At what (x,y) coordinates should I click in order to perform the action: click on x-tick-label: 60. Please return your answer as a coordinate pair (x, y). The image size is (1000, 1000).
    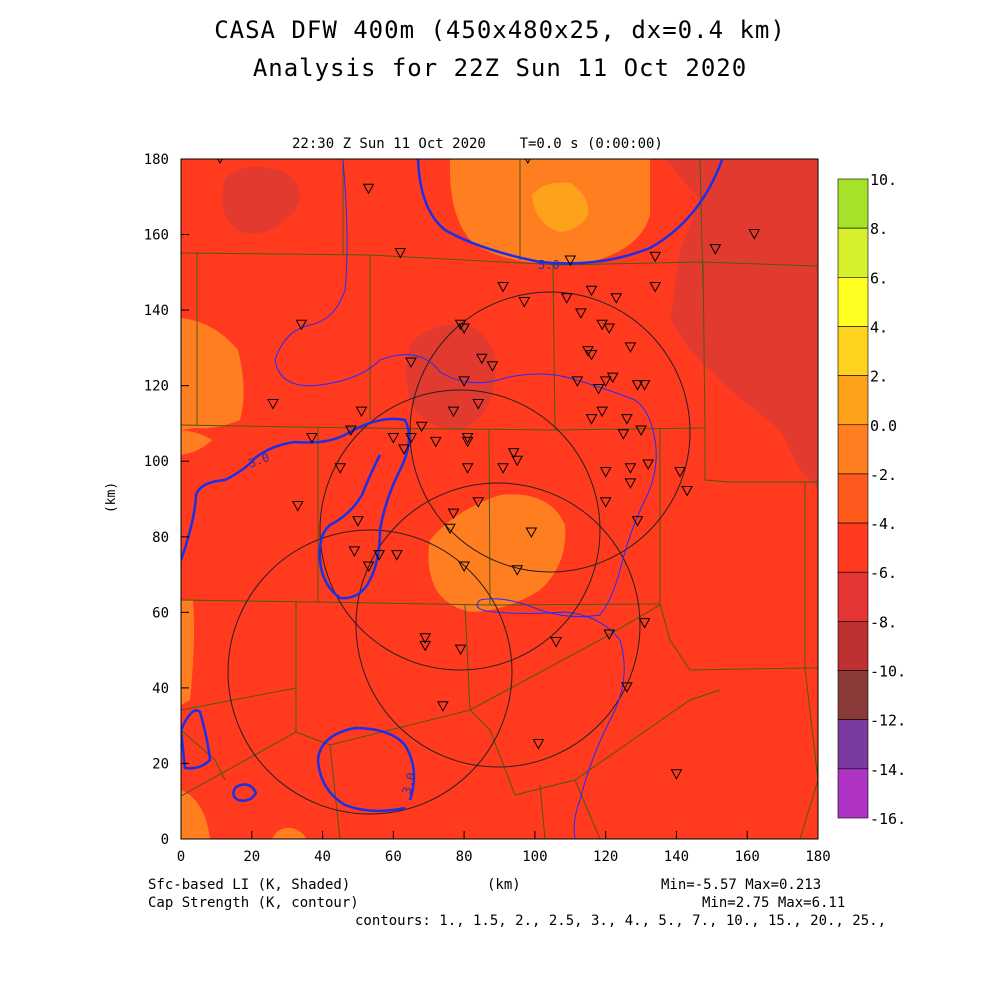
    Looking at the image, I should click on (393, 857).